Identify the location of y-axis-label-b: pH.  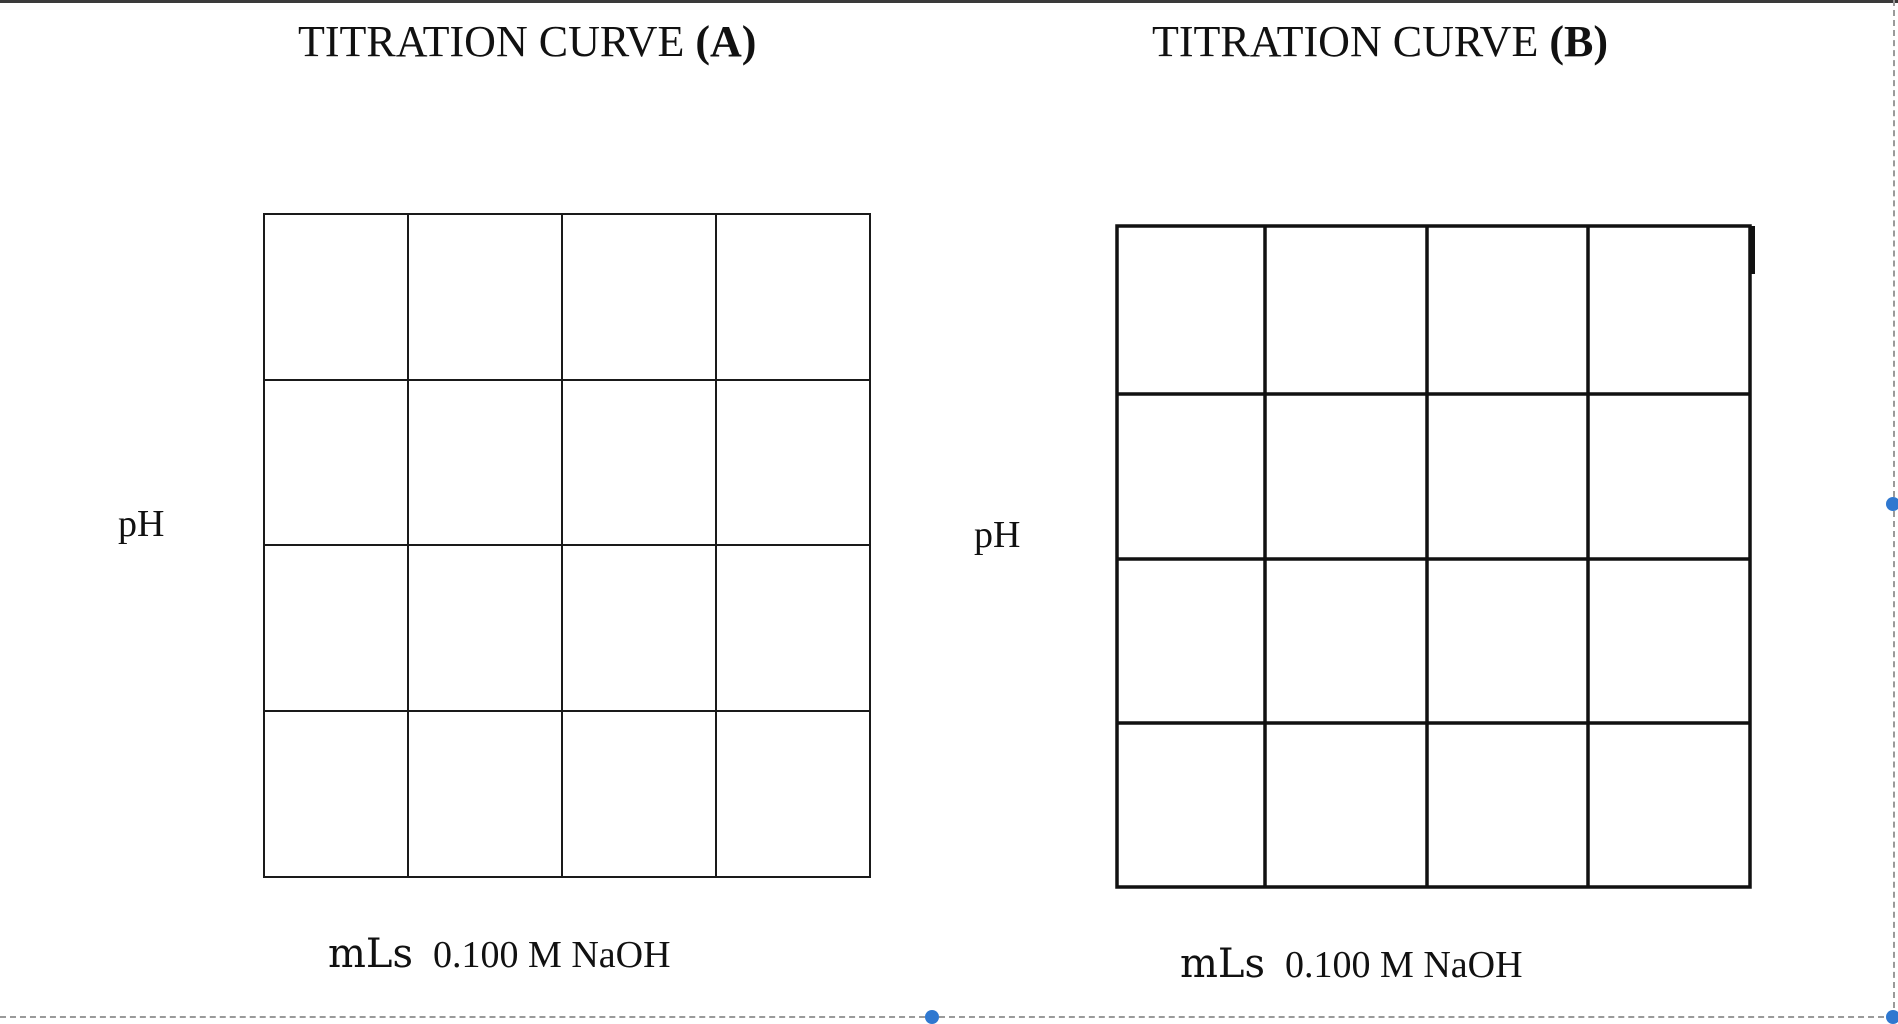
(997, 535).